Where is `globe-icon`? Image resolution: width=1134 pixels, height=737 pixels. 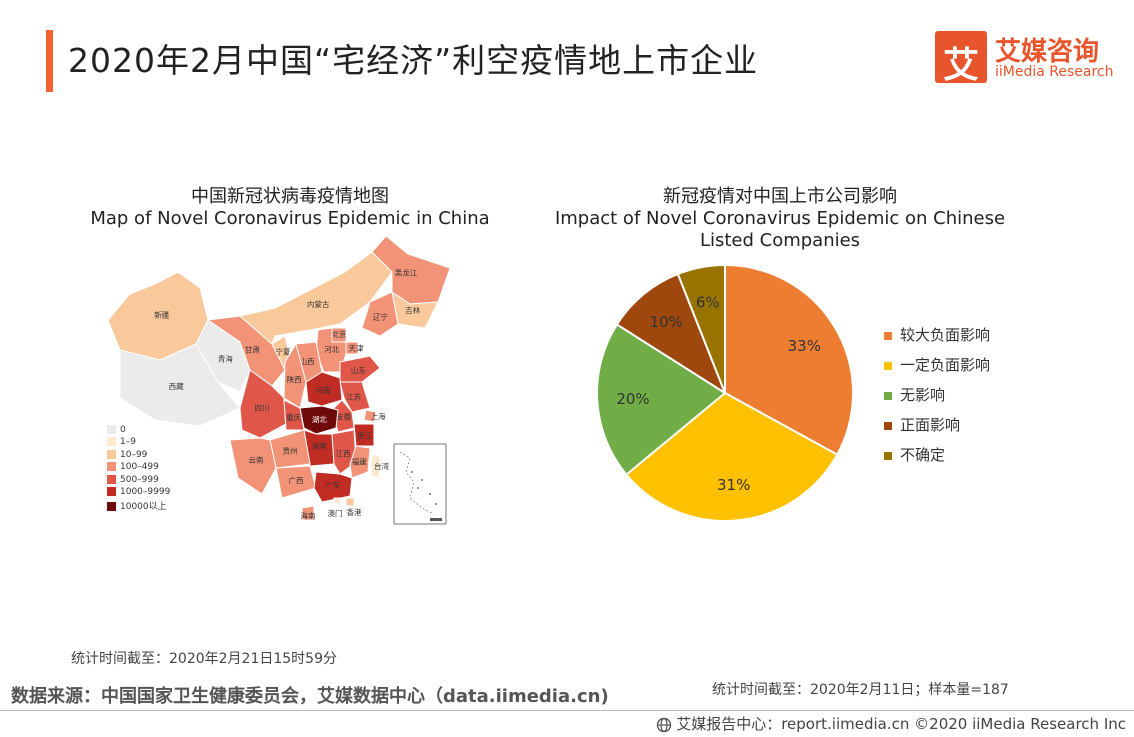
globe-icon is located at coordinates (664, 724).